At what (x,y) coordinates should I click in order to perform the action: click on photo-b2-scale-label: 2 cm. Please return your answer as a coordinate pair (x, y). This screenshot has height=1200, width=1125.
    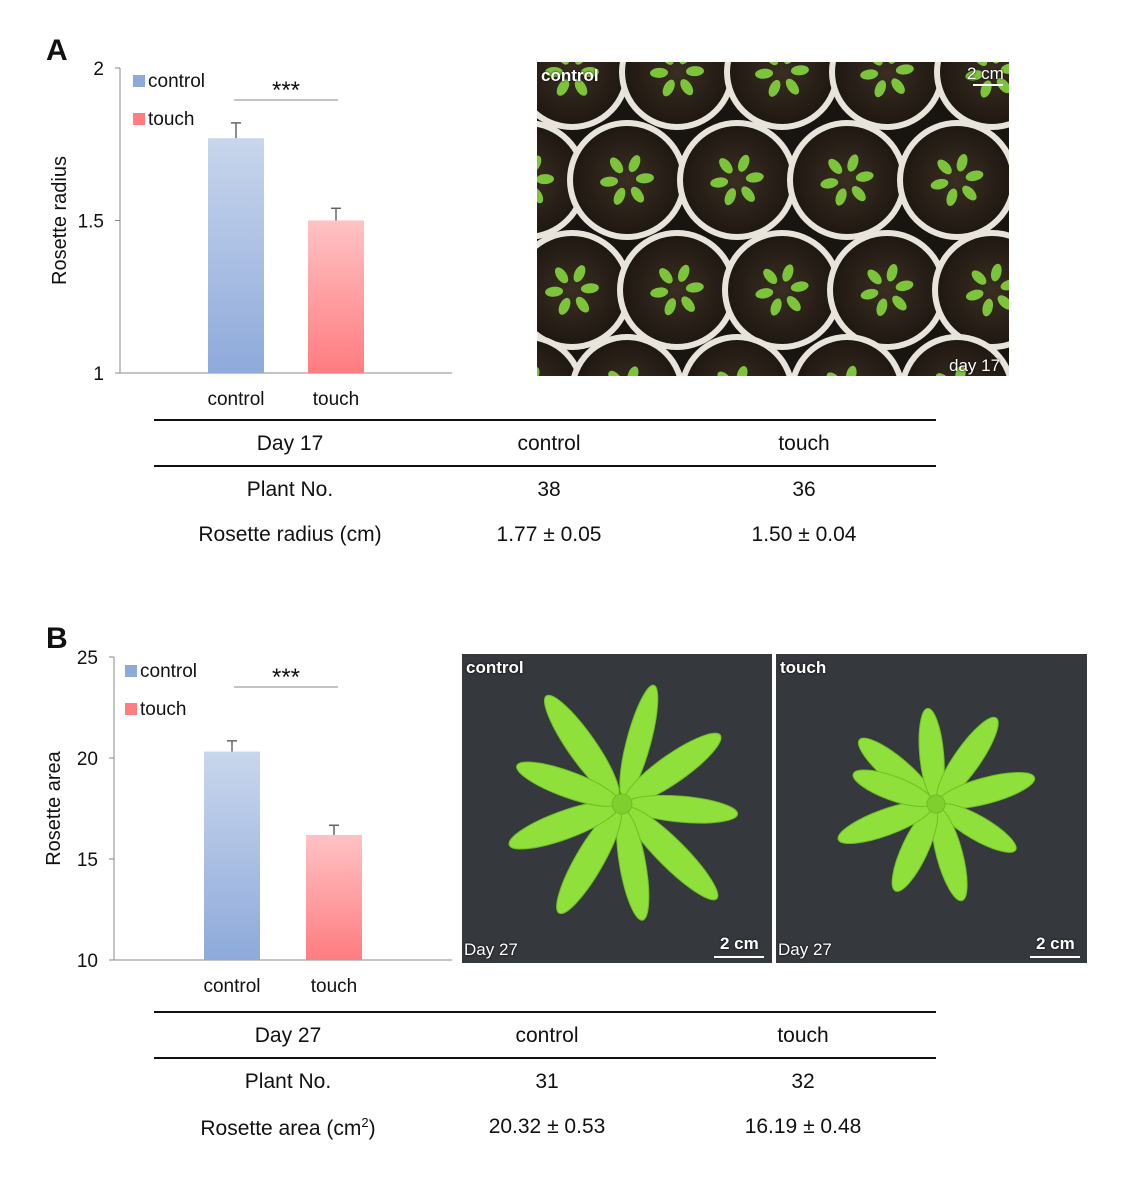
    Looking at the image, I should click on (1055, 943).